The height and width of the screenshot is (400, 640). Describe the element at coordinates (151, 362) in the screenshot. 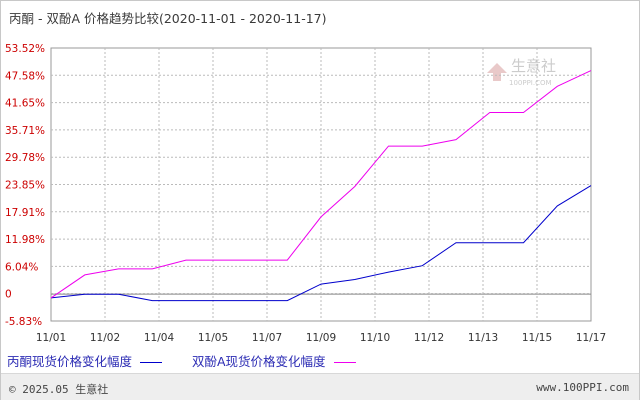

I see `legend-swatch-series1` at that location.